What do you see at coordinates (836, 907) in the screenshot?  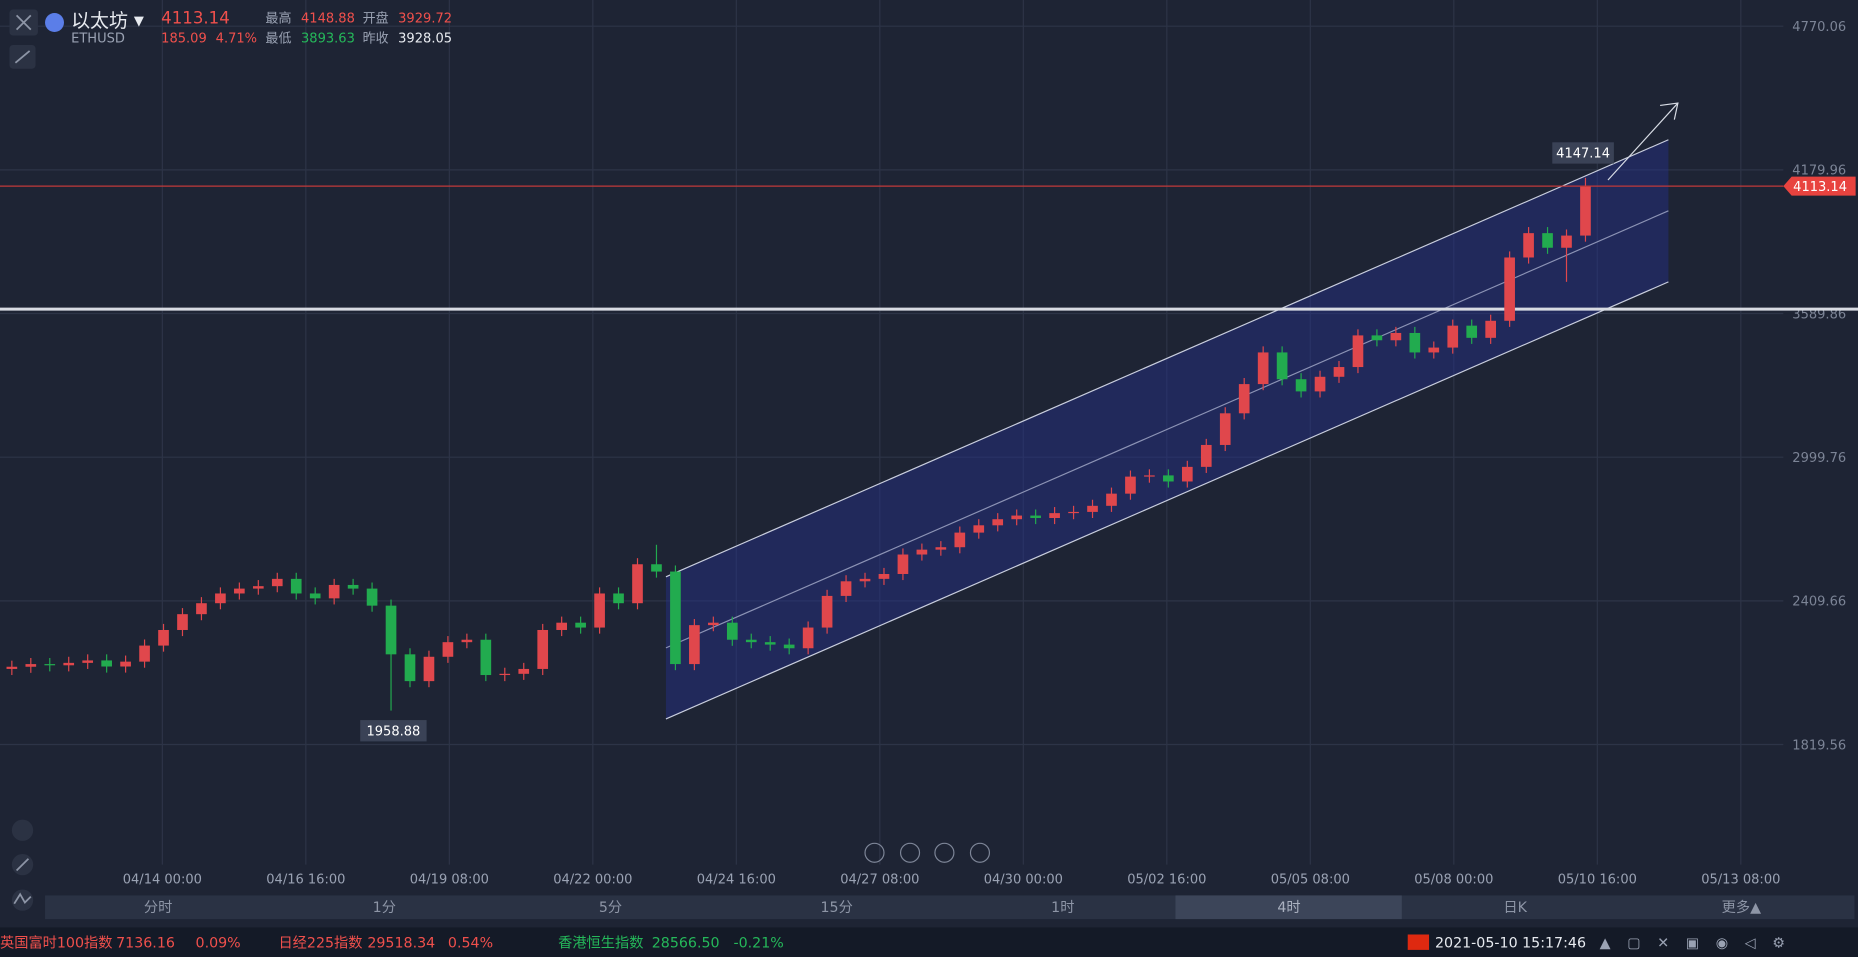 I see `period-tab: 15分` at bounding box center [836, 907].